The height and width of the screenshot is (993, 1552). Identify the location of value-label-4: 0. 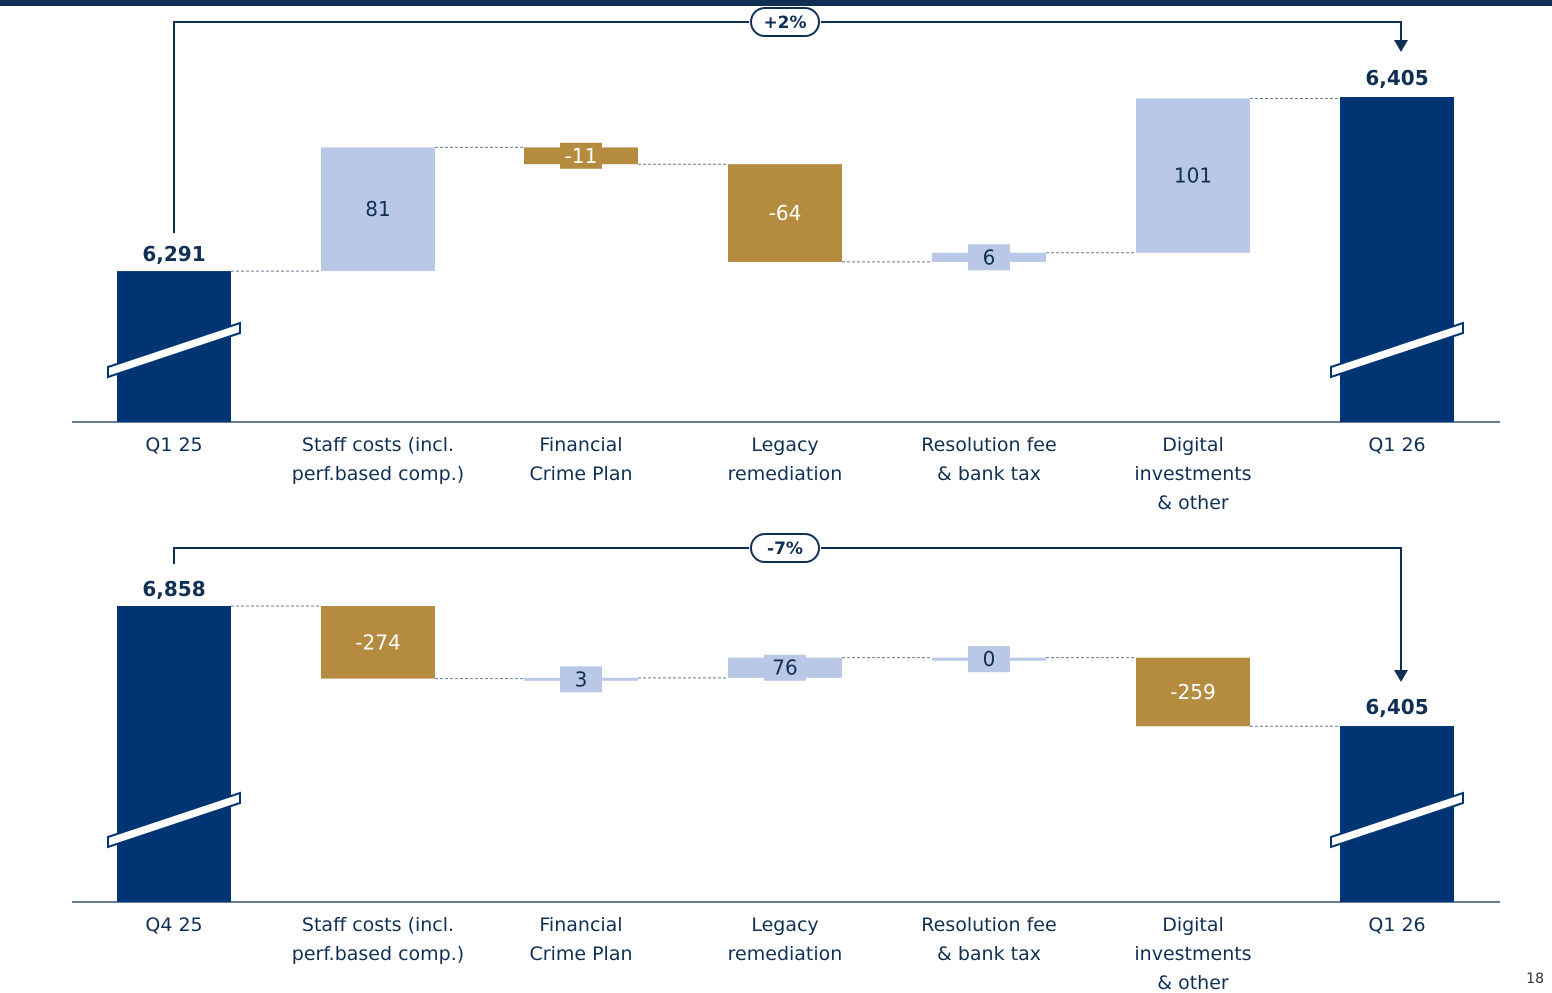
(989, 659).